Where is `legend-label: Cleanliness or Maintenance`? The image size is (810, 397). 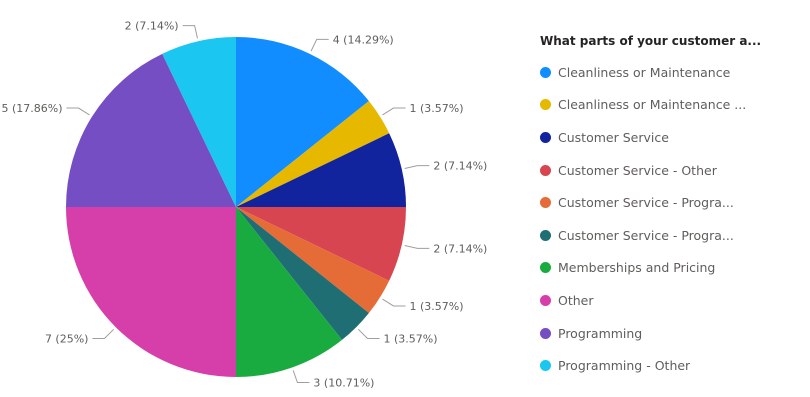 legend-label: Cleanliness or Maintenance is located at coordinates (644, 72).